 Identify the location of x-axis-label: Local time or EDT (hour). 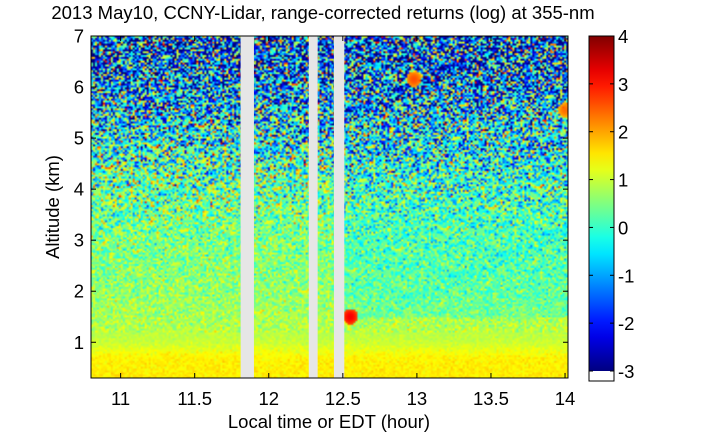
(329, 421).